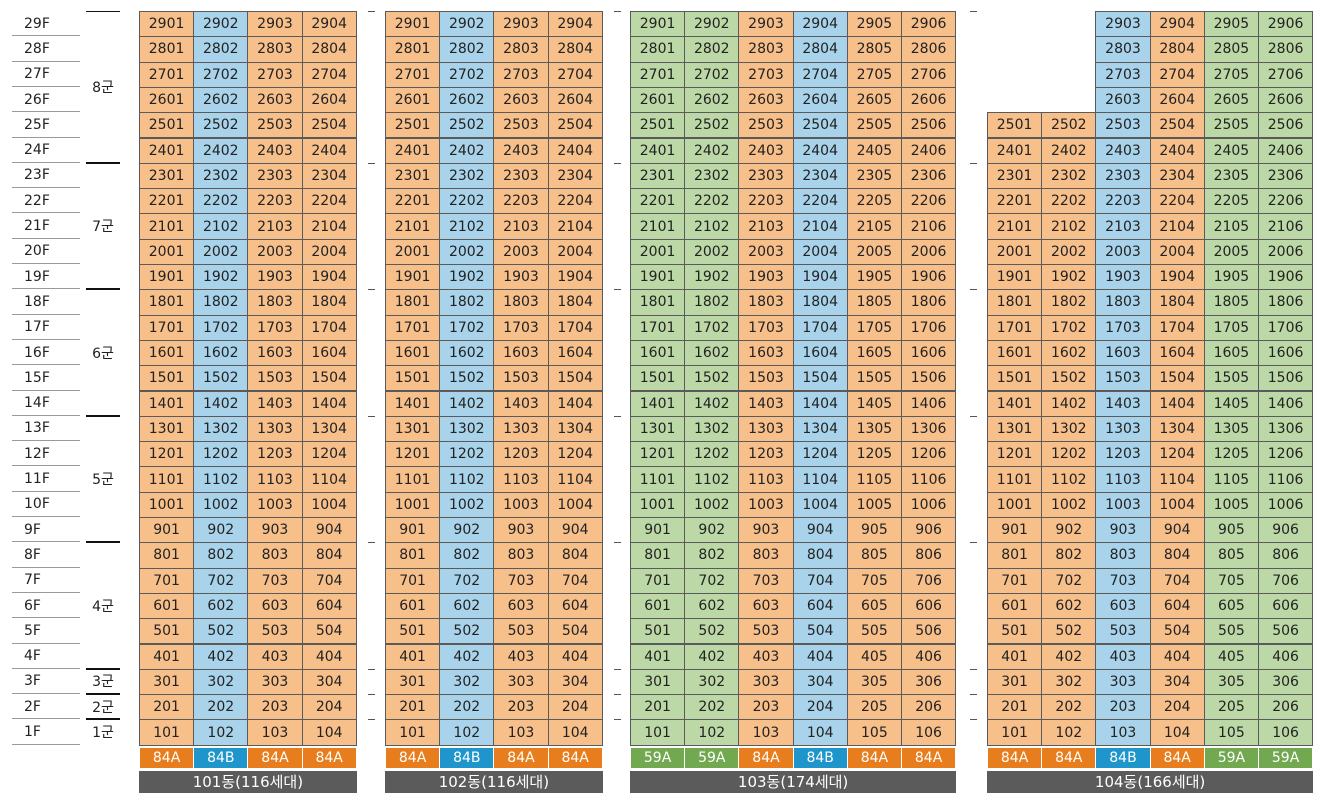 Image resolution: width=1321 pixels, height=812 pixels. Describe the element at coordinates (37, 479) in the screenshot. I see `floor-label: 11F` at that location.